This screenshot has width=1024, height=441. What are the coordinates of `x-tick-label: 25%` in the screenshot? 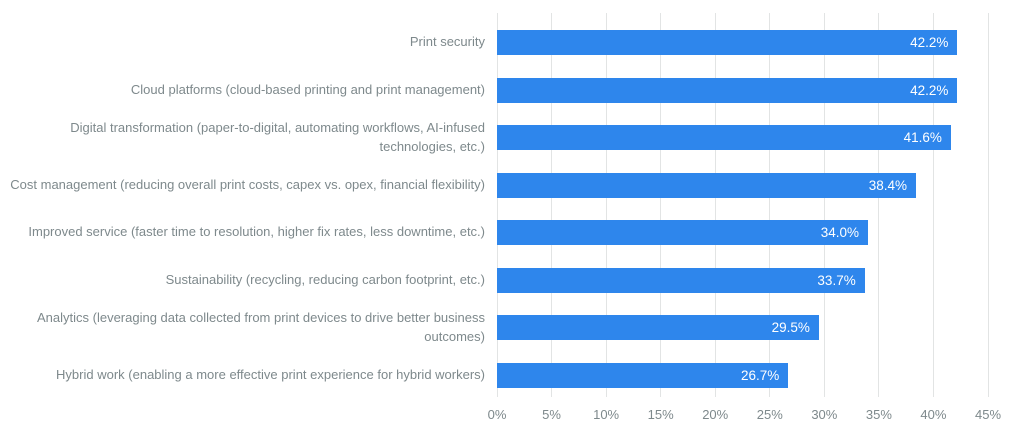 It's located at (769, 414).